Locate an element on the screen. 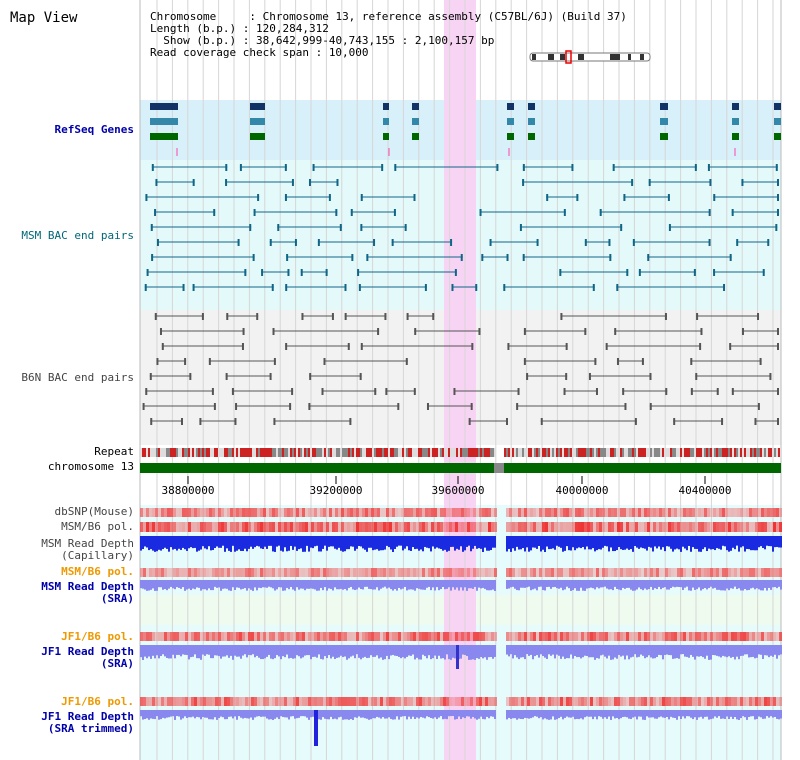  track-label-msm-bac: MSM BAC end pairs is located at coordinates (77, 235).